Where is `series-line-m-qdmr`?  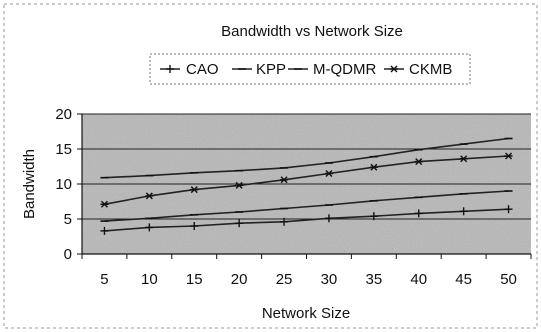
series-line-m-qdmr is located at coordinates (306, 158).